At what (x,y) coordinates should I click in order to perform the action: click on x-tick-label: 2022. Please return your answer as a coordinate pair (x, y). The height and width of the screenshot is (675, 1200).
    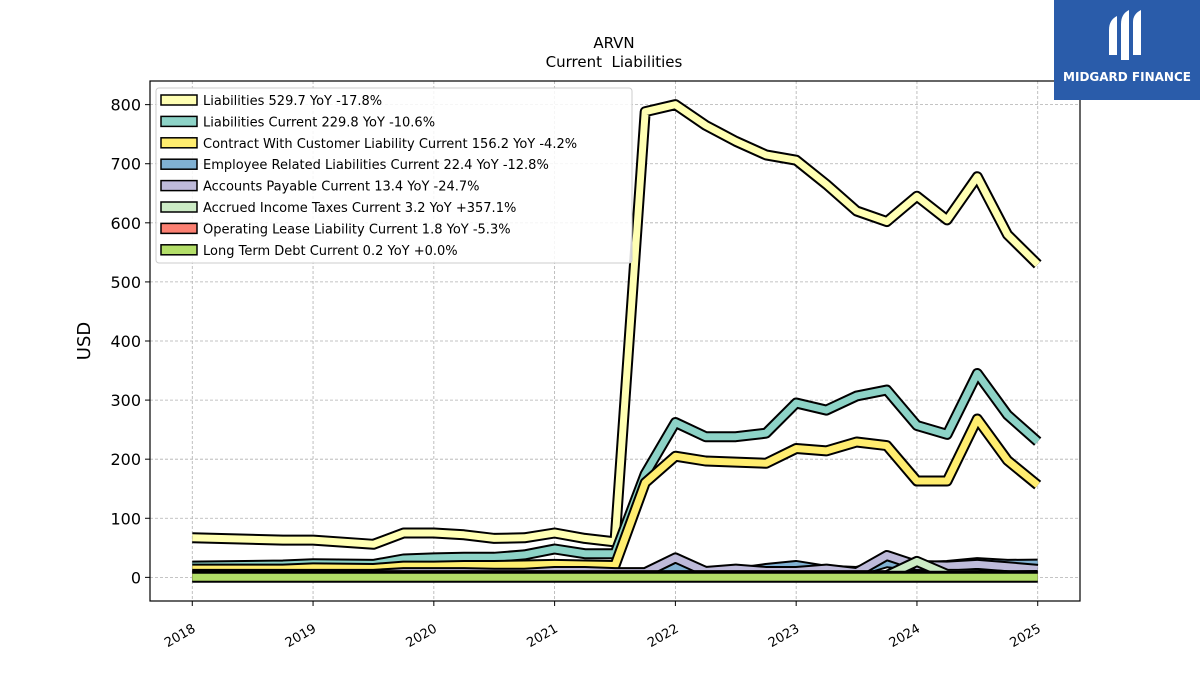
    Looking at the image, I should click on (663, 636).